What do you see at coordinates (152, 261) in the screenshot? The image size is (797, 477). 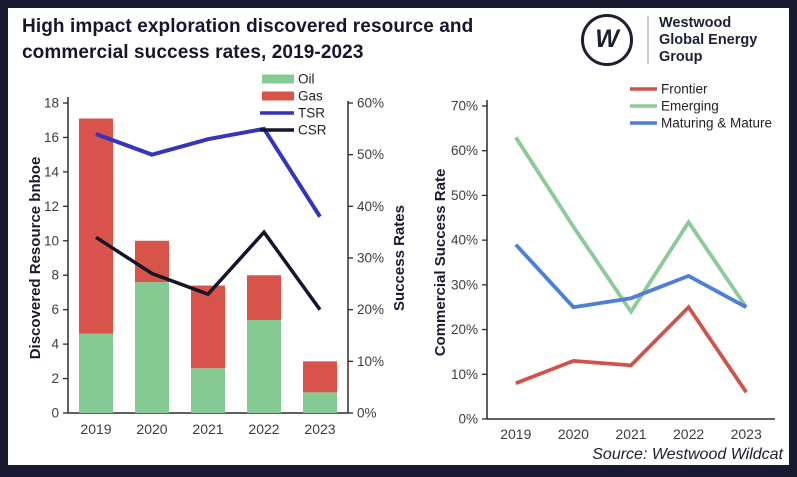 I see `bar-gas-2020` at bounding box center [152, 261].